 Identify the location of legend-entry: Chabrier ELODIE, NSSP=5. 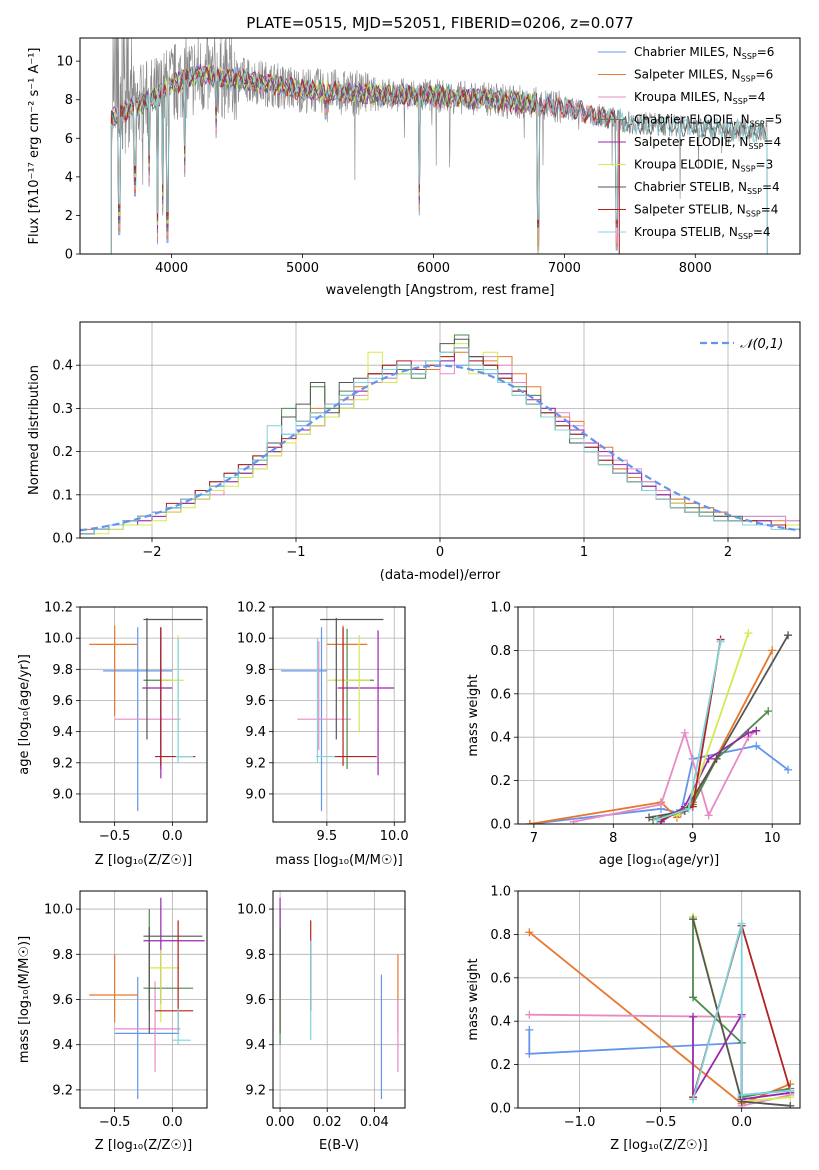
(708, 121).